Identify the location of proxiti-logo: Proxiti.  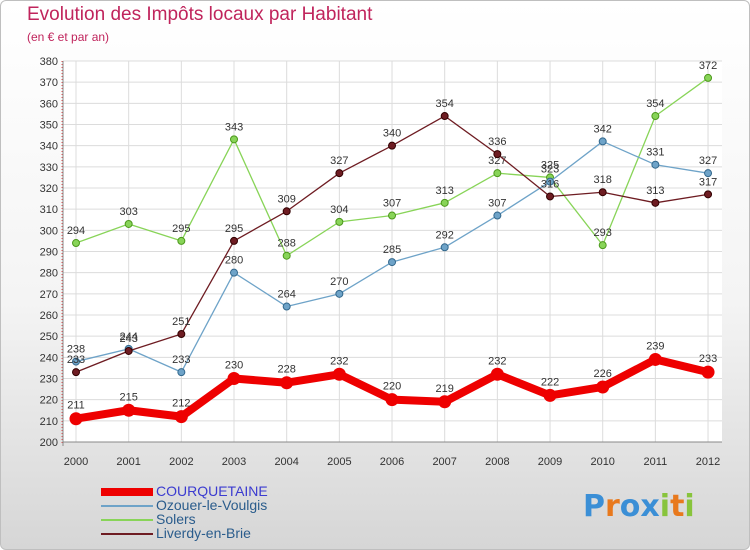
(639, 506).